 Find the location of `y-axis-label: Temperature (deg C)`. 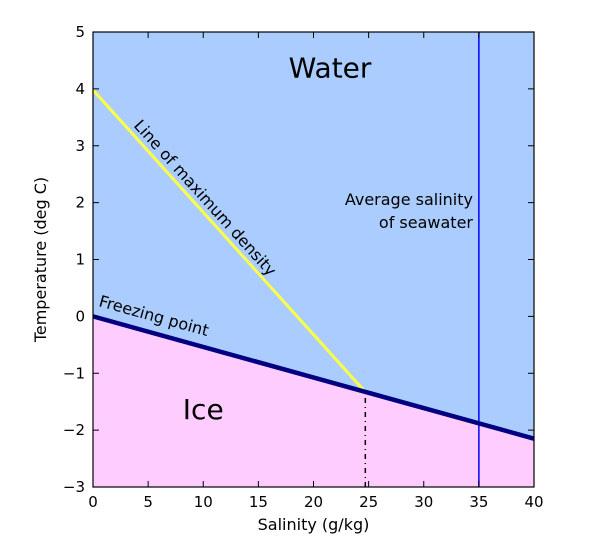

y-axis-label: Temperature (deg C) is located at coordinates (40, 260).